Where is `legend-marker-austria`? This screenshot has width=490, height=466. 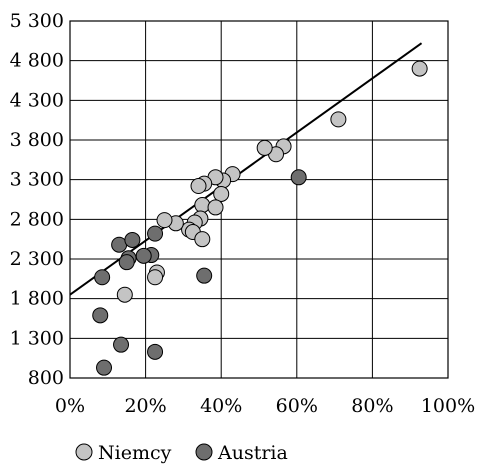 legend-marker-austria is located at coordinates (204, 452).